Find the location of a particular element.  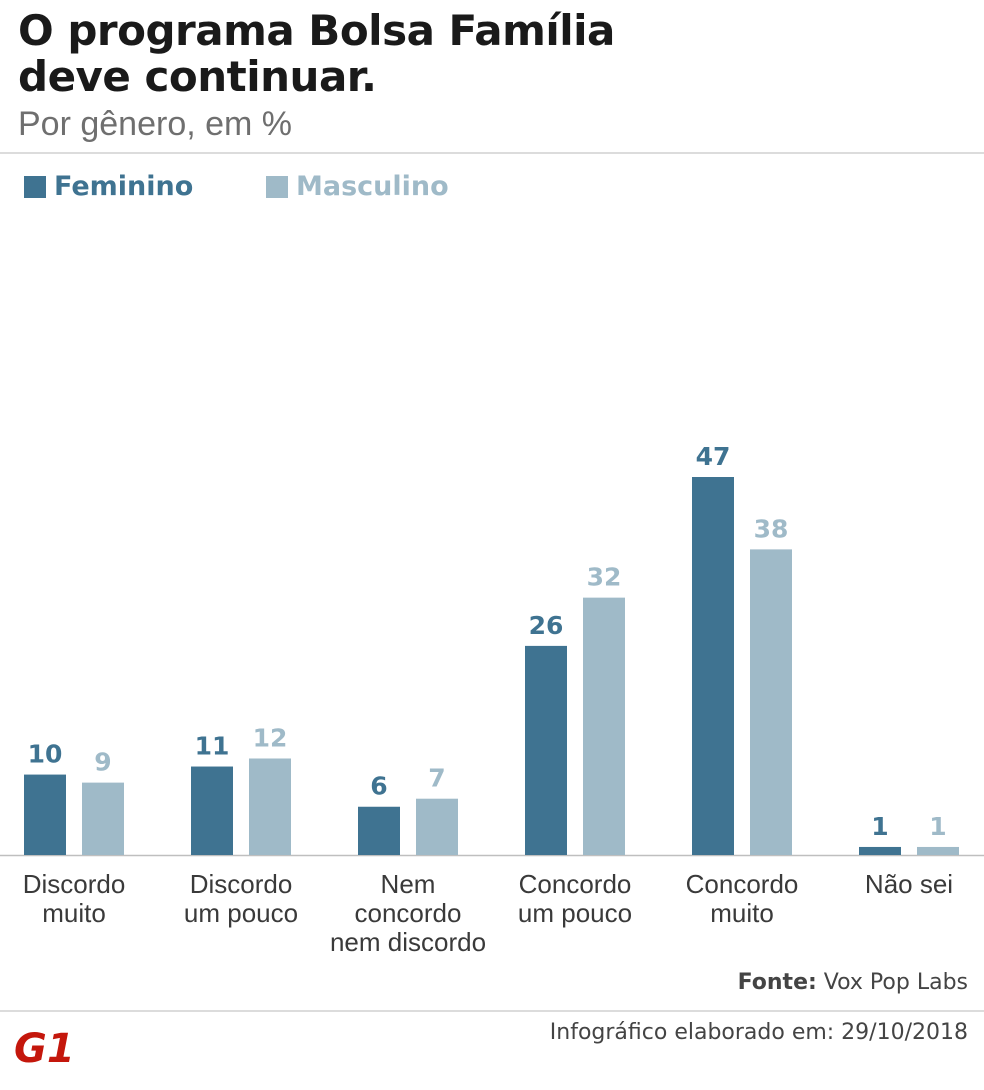

category-label-5: Não sei is located at coordinates (909, 884).